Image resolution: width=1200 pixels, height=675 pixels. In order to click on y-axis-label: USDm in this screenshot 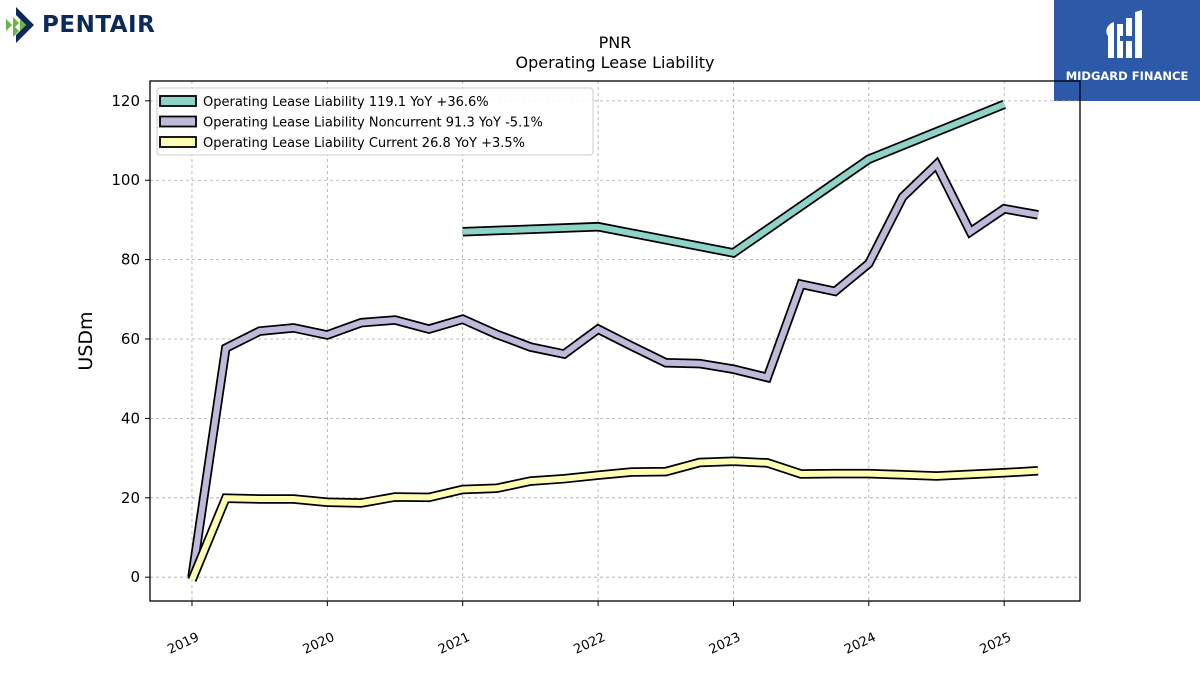, I will do `click(86, 340)`.